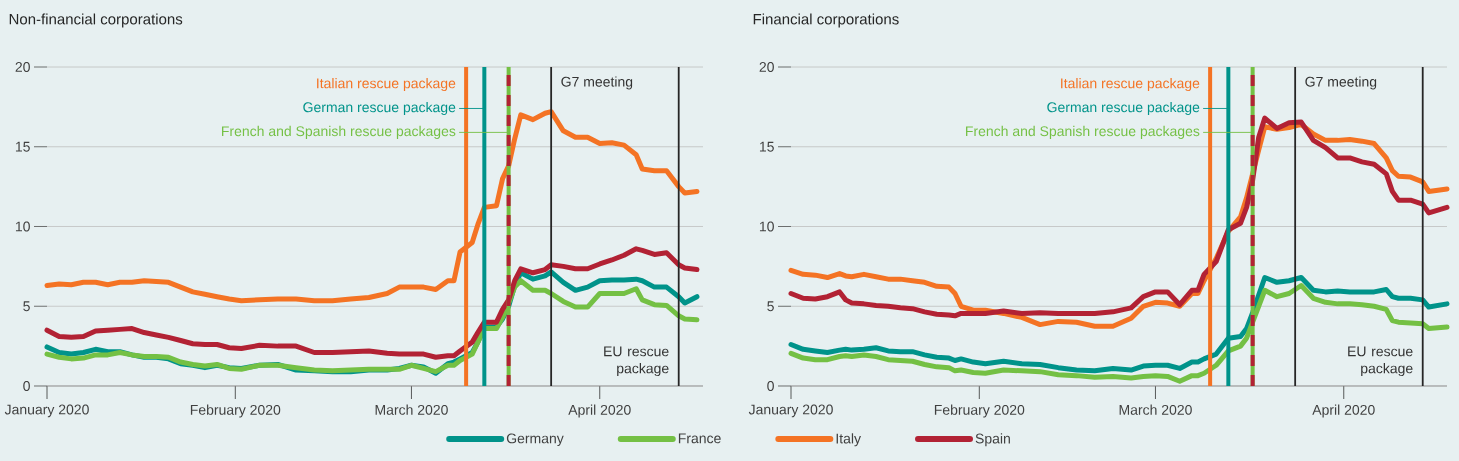 This screenshot has width=1459, height=461. Describe the element at coordinates (848, 440) in the screenshot. I see `legend-label: Italy` at that location.